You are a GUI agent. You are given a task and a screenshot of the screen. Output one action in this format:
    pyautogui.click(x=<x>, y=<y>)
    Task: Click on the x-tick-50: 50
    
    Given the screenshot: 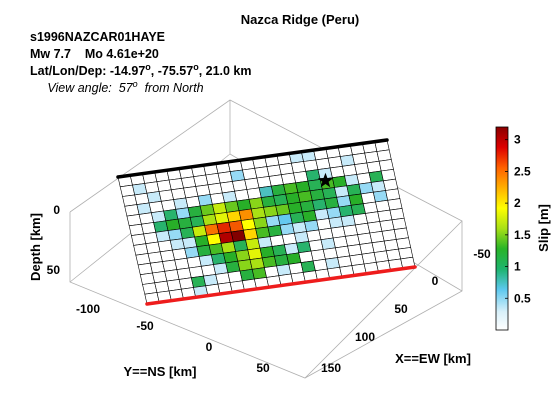 What is the action you would take?
    pyautogui.click(x=401, y=309)
    